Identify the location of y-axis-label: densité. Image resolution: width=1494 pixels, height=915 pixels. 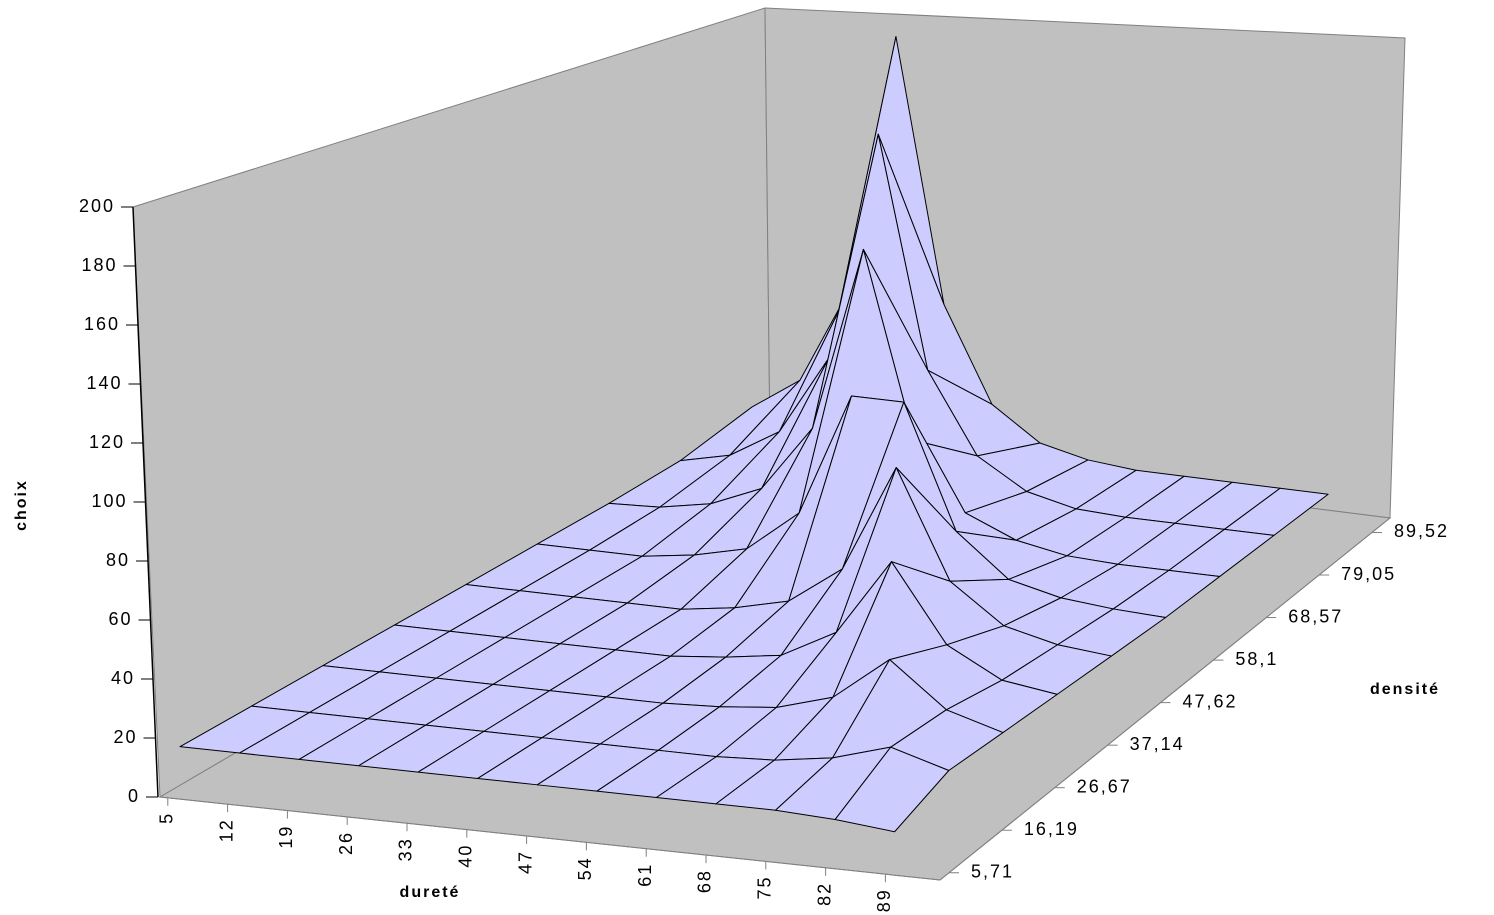
(1405, 689).